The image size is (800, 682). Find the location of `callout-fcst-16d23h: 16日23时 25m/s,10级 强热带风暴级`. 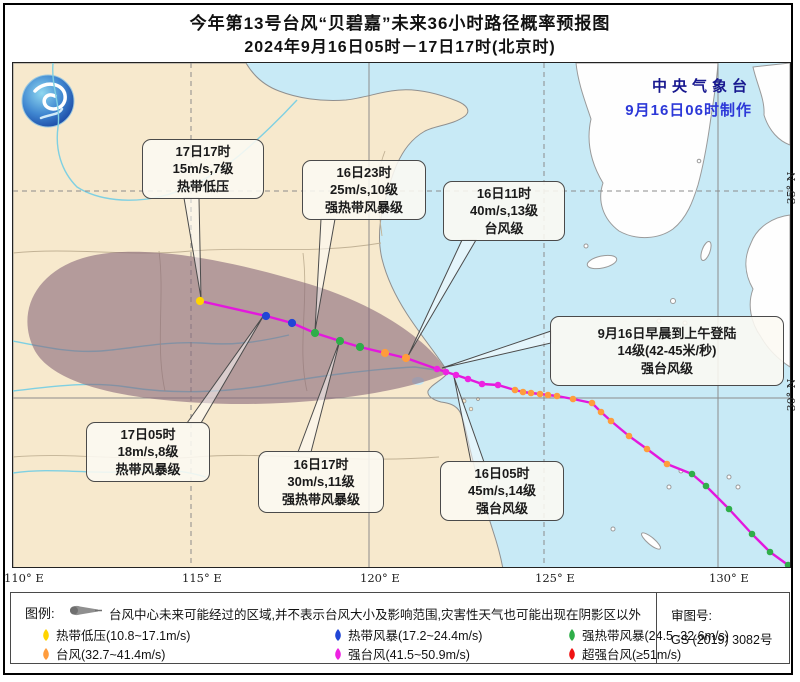

callout-fcst-16d23h: 16日23时 25m/s,10级 强热带风暴级 is located at coordinates (364, 190).